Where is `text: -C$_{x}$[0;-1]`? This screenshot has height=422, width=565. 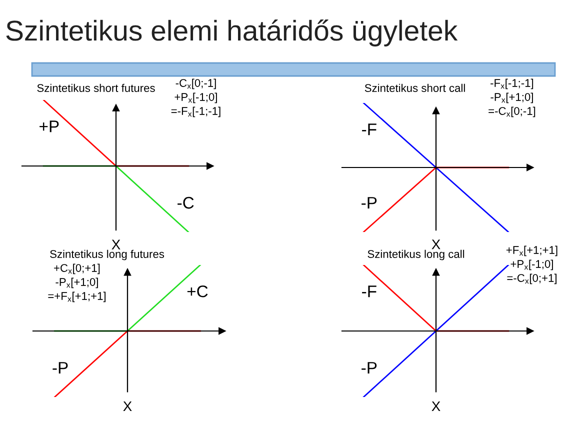
text: -C$_{x}$[0;-1] is located at coordinates (196, 84).